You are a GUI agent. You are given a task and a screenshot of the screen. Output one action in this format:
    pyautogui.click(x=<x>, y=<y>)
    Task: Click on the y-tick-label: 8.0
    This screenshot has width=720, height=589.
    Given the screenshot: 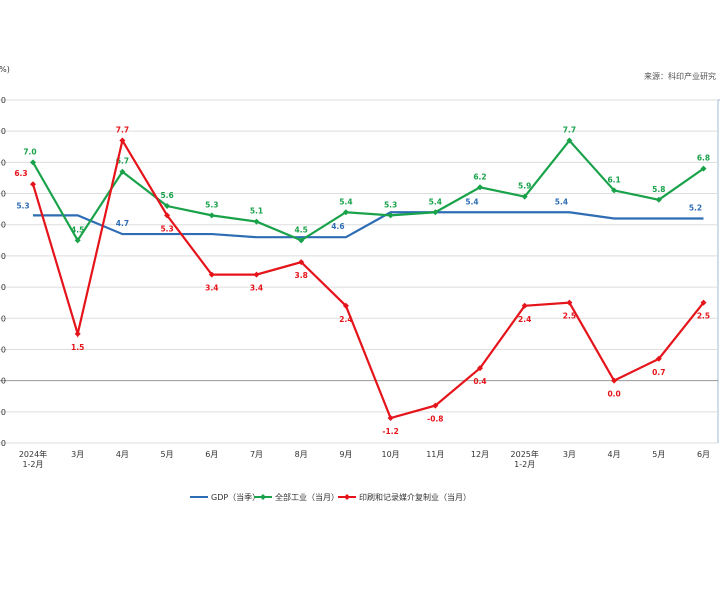 What is the action you would take?
    pyautogui.click(x=3, y=131)
    